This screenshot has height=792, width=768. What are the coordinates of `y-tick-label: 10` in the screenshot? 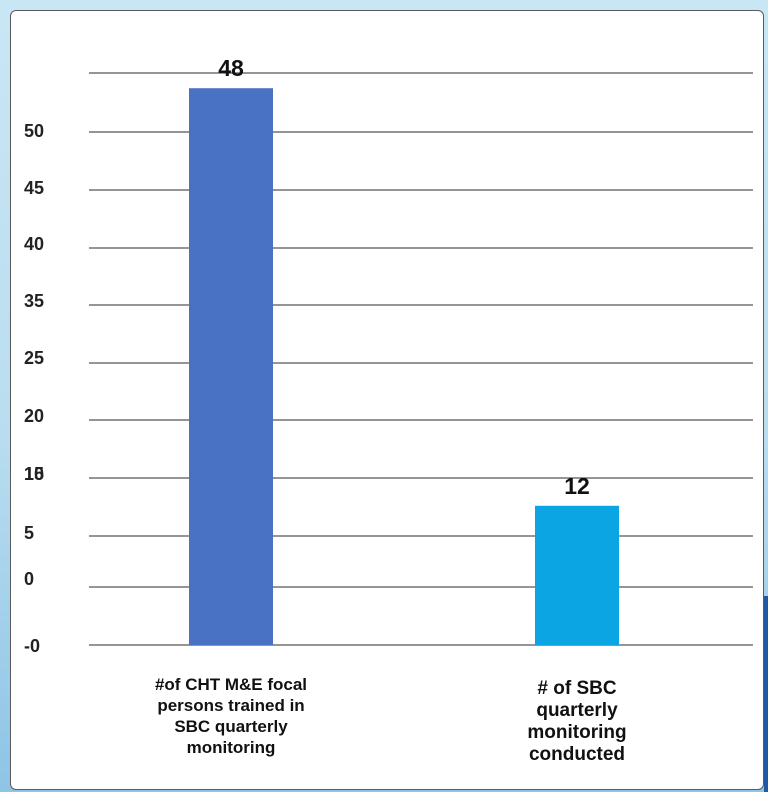 It's located at (34, 474).